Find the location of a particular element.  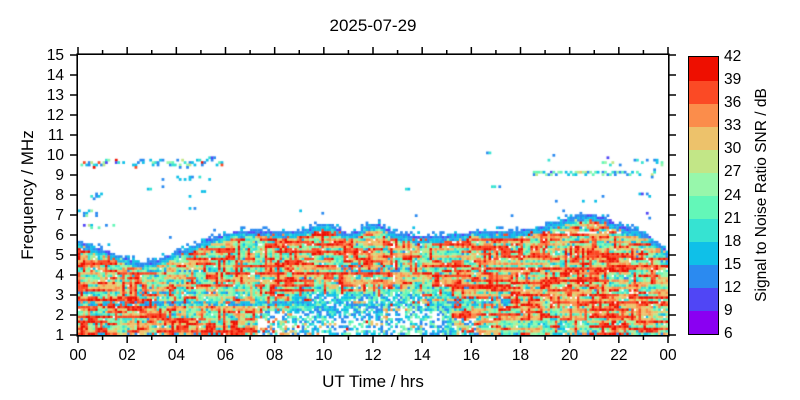

y-tick-label: 15 is located at coordinates (55, 55).